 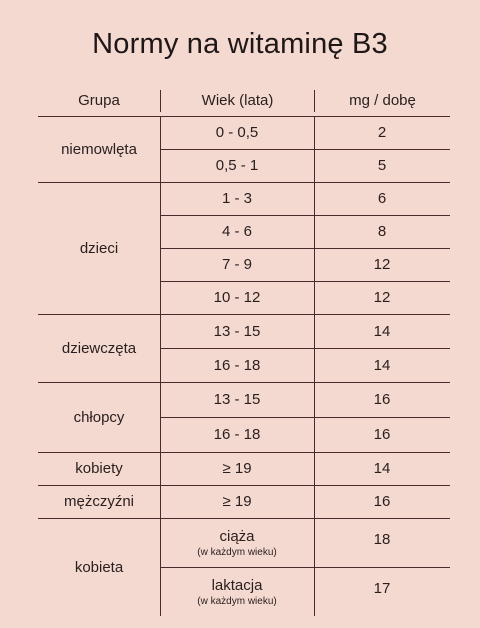 What do you see at coordinates (382, 100) in the screenshot?
I see `header-dose: mg / dobę` at bounding box center [382, 100].